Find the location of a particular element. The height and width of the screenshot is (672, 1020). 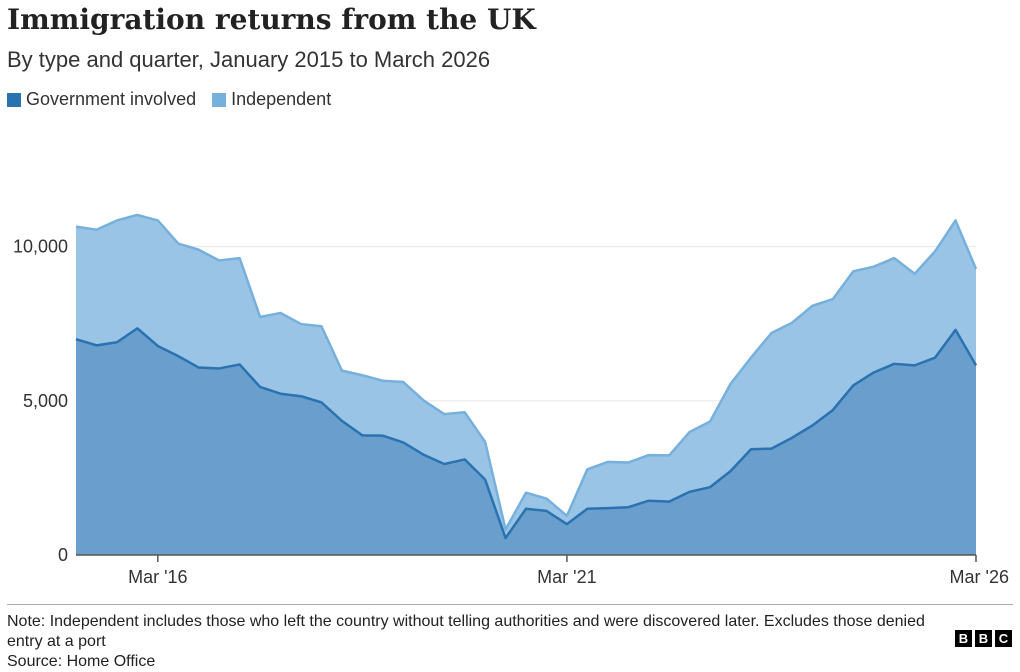

independent-swatch is located at coordinates (219, 99).